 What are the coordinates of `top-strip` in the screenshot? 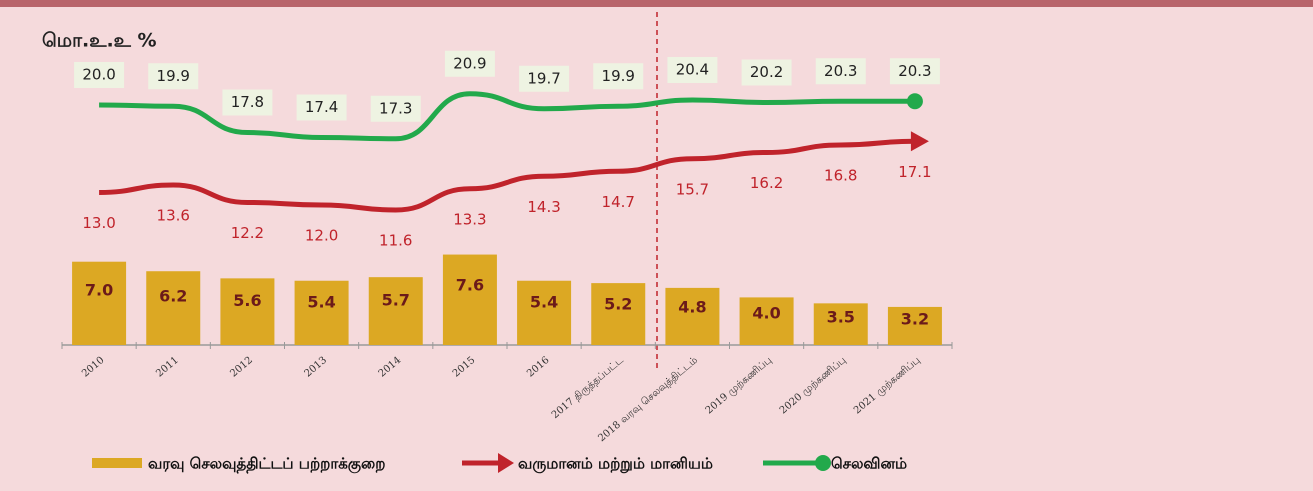 It's located at (656, 3).